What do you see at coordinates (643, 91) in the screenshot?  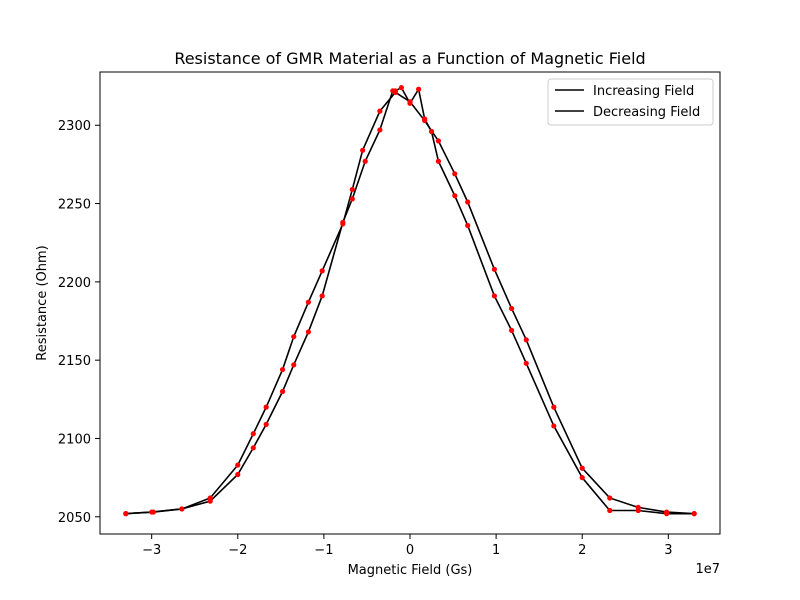 I see `legend-label-increasing: Increasing Field` at bounding box center [643, 91].